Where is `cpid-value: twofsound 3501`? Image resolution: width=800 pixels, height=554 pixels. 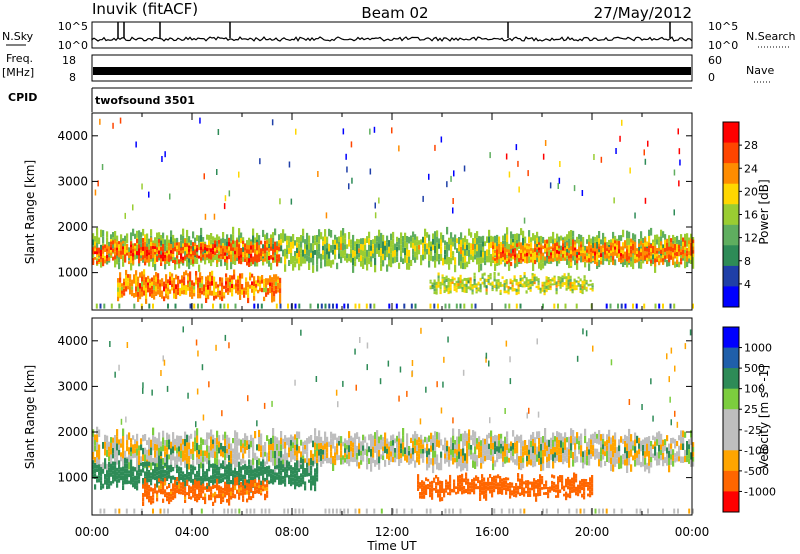 cpid-value: twofsound 3501 is located at coordinates (145, 100).